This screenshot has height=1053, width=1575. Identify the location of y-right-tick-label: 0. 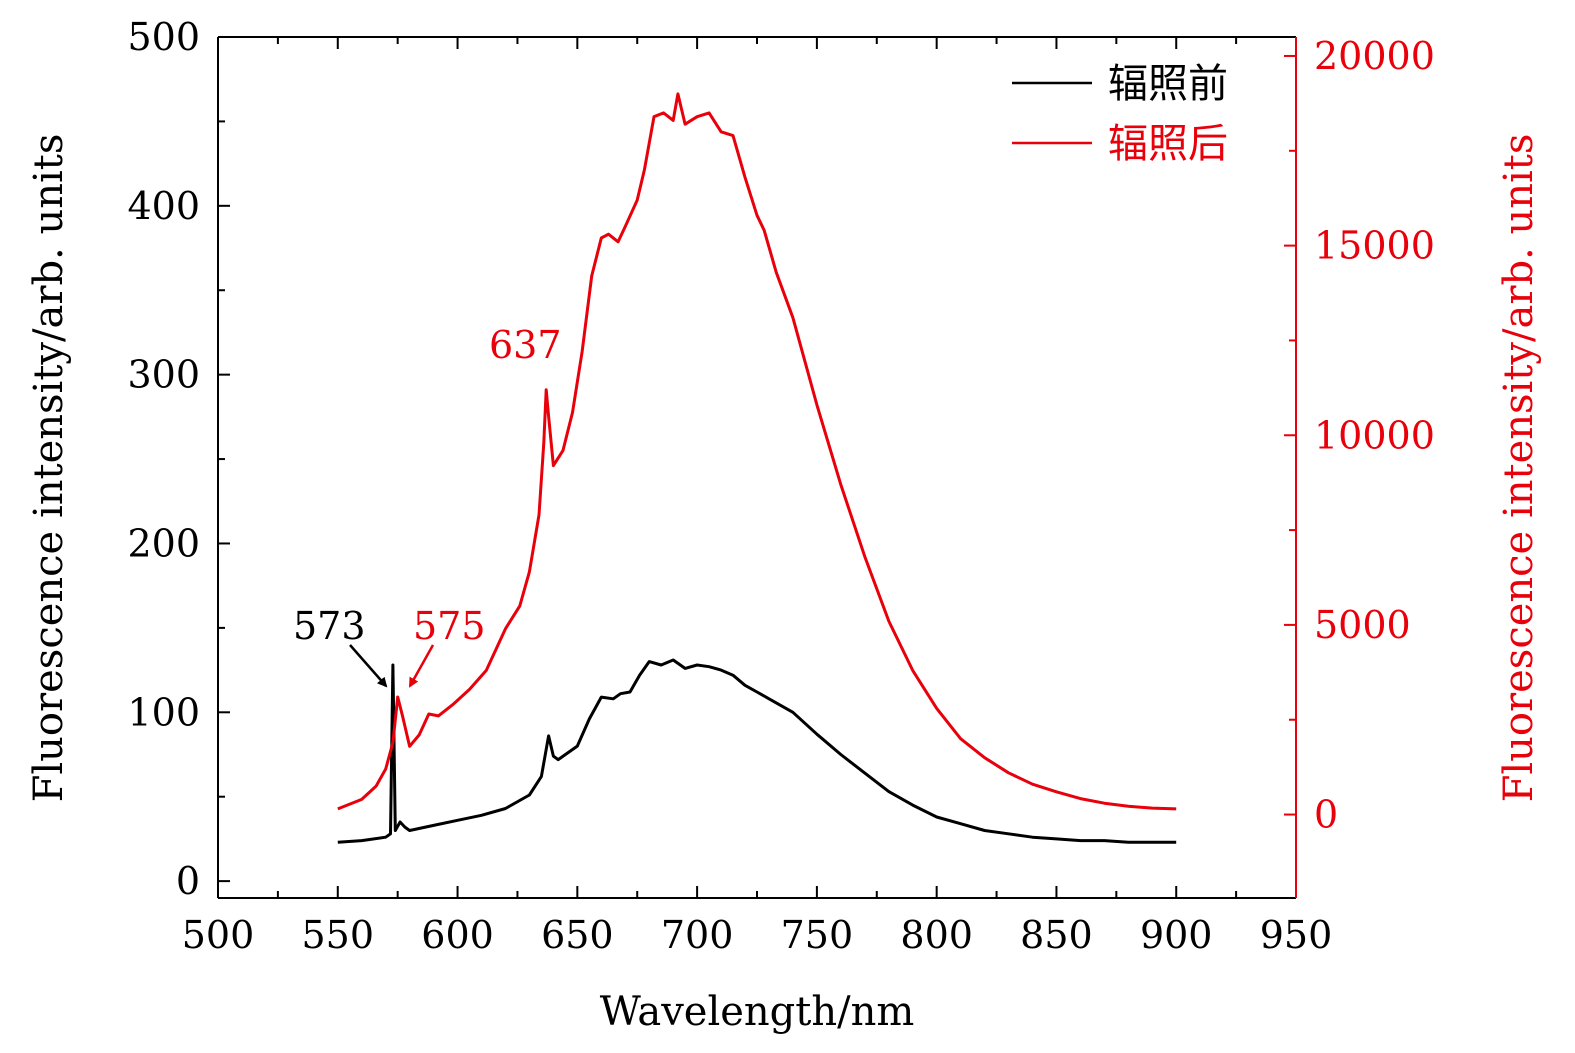
(1326, 815).